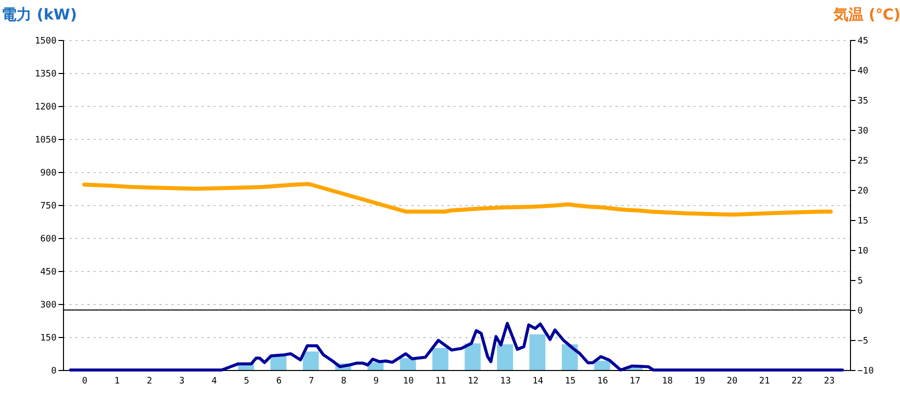 Image resolution: width=900 pixels, height=400 pixels. I want to click on x-tick-label: 6, so click(279, 381).